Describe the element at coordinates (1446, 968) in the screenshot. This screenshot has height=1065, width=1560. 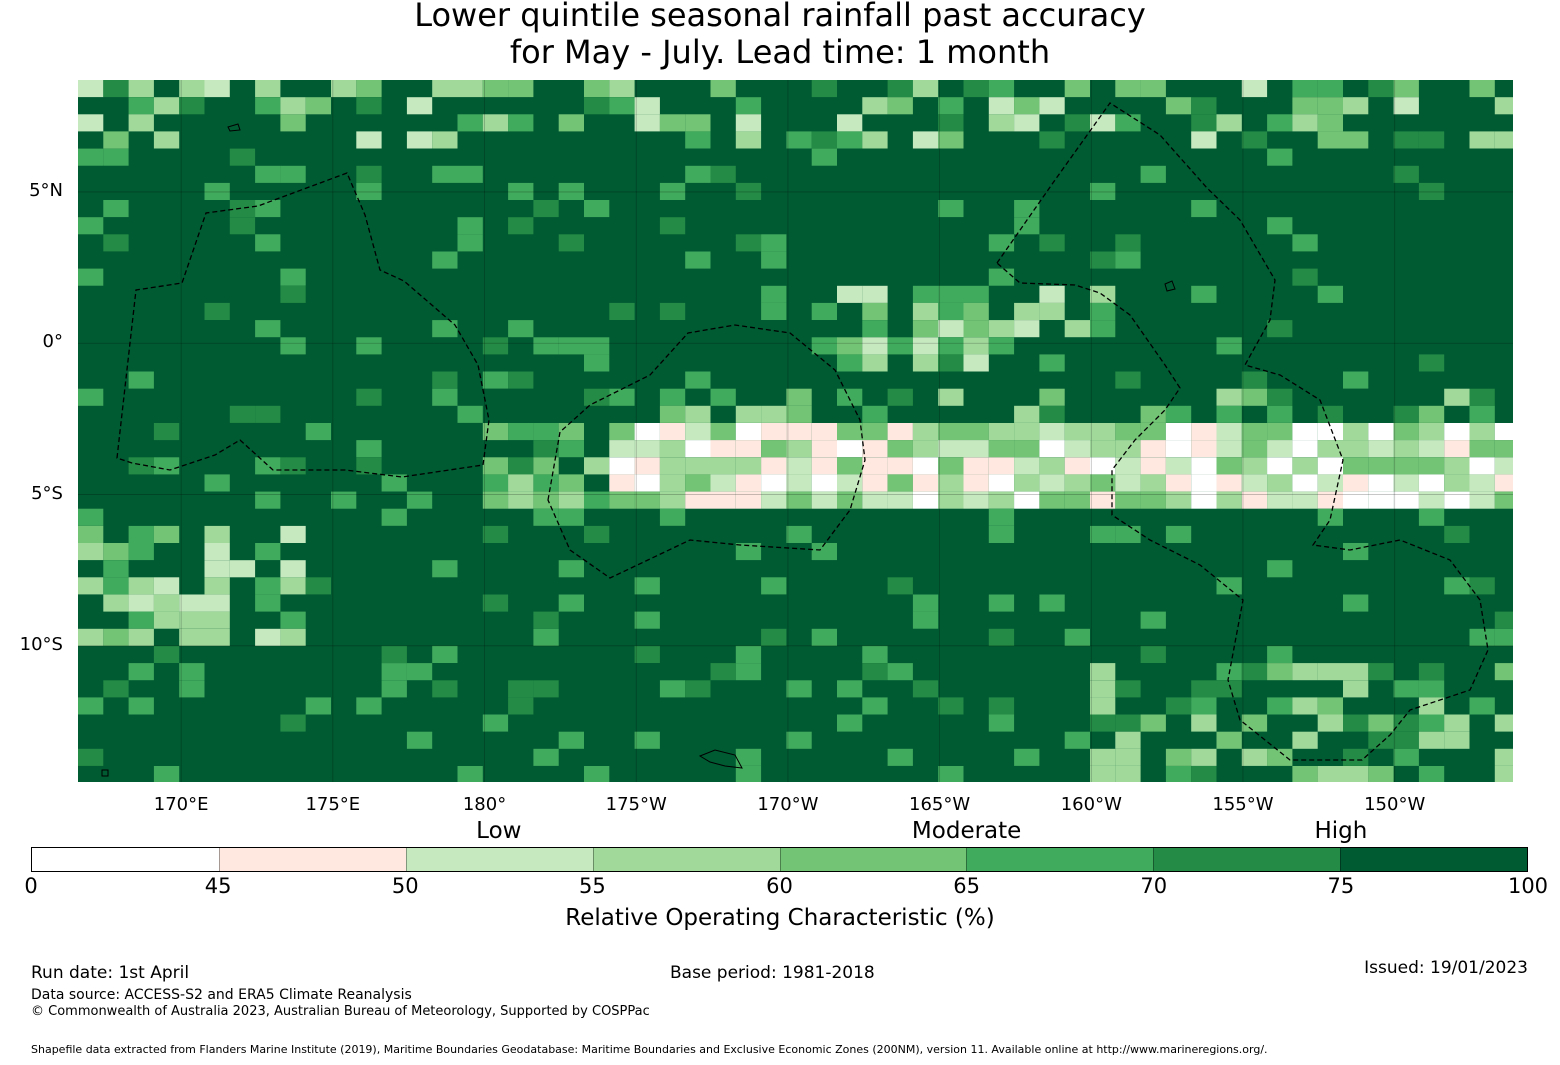
I see `issued-date: Issued: 19/01/2023` at that location.